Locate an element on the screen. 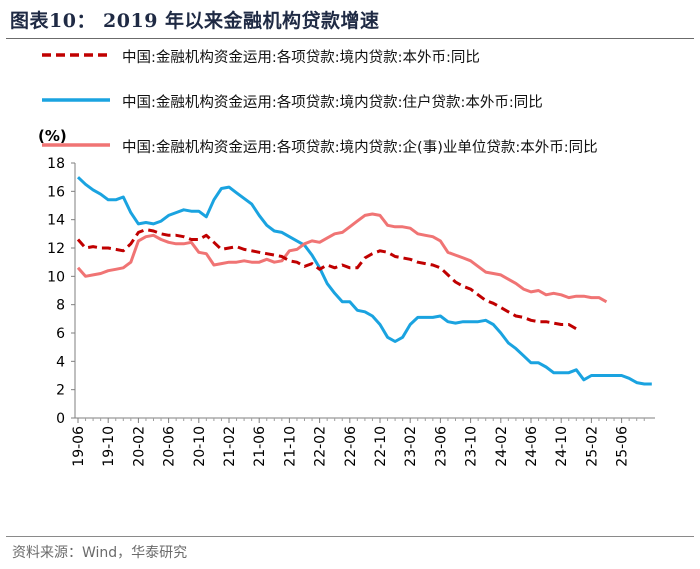 This screenshot has width=700, height=569. x-tick-label: 21-06 is located at coordinates (260, 446).